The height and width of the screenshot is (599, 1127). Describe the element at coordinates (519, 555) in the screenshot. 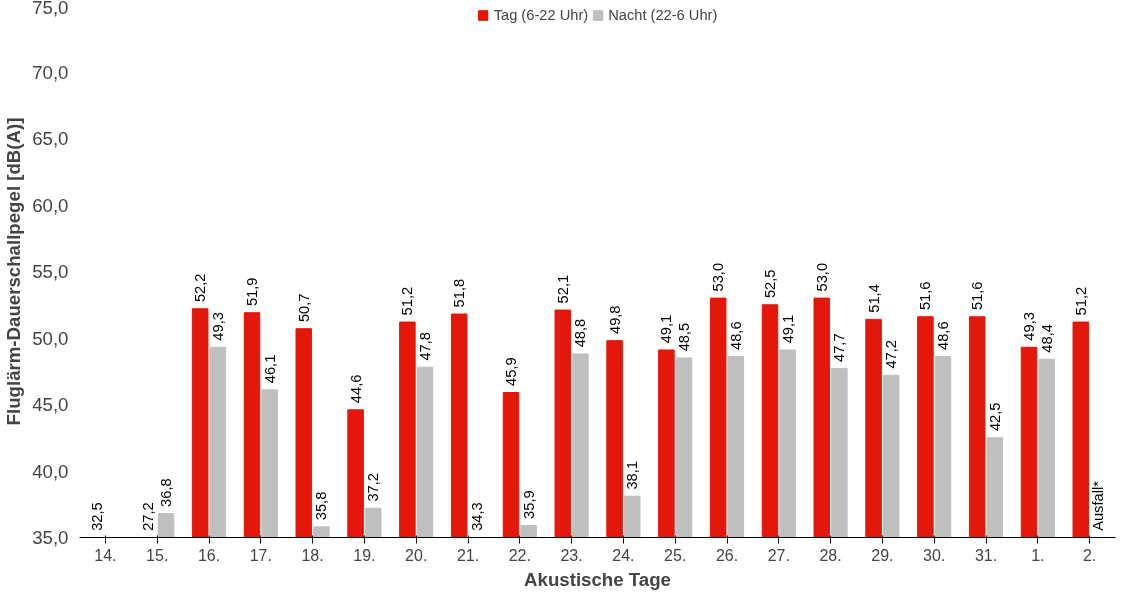

I see `x-tick-label: 22.` at that location.